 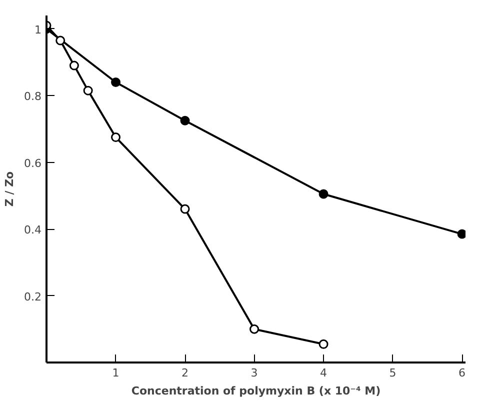 I want to click on x-tick-label: 2, so click(x=185, y=373).